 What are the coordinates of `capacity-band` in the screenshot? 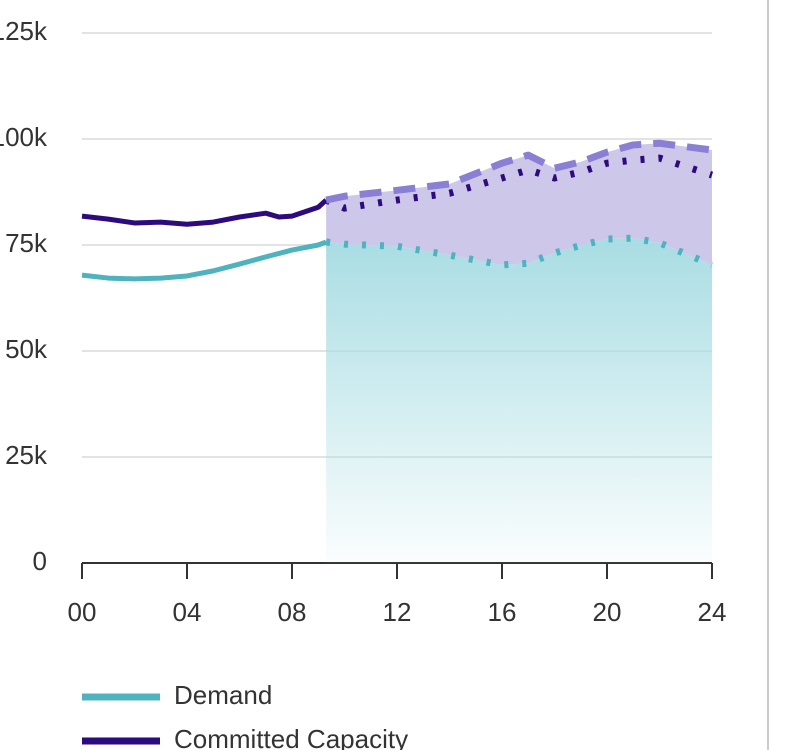 It's located at (519, 204).